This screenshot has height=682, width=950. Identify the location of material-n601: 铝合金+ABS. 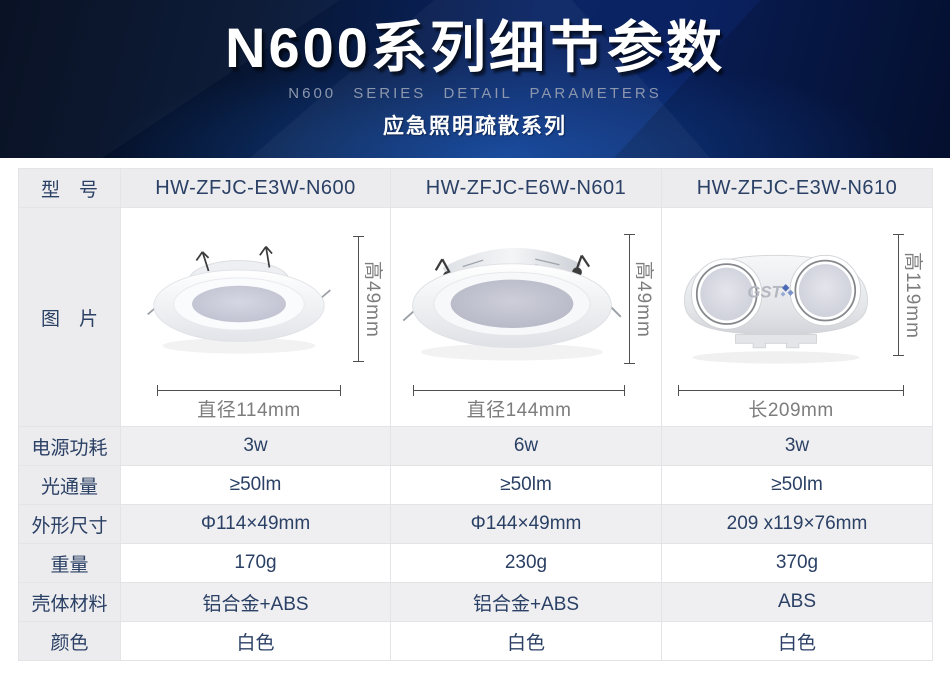
(526, 602).